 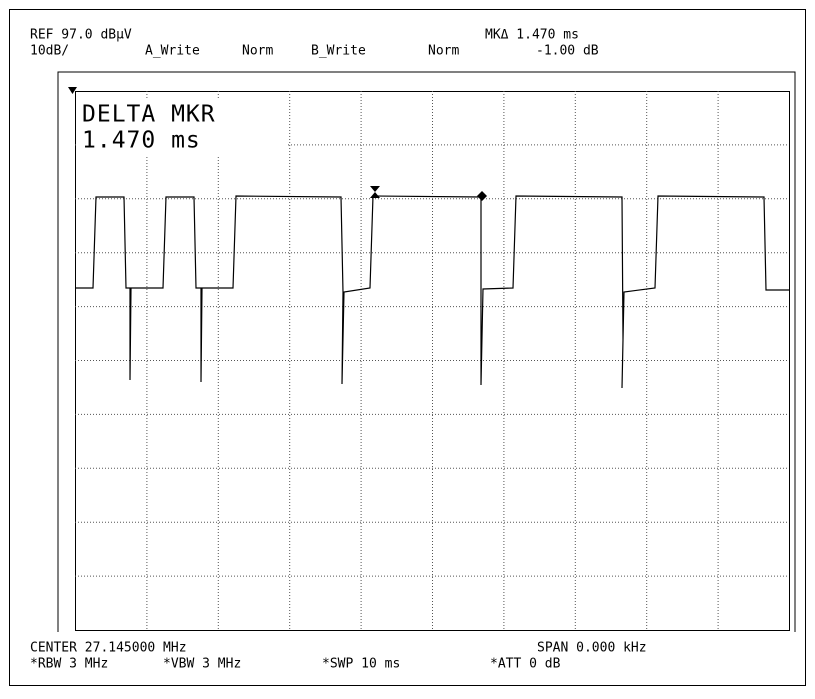 What do you see at coordinates (49, 51) in the screenshot?
I see `scale: 10dB/` at bounding box center [49, 51].